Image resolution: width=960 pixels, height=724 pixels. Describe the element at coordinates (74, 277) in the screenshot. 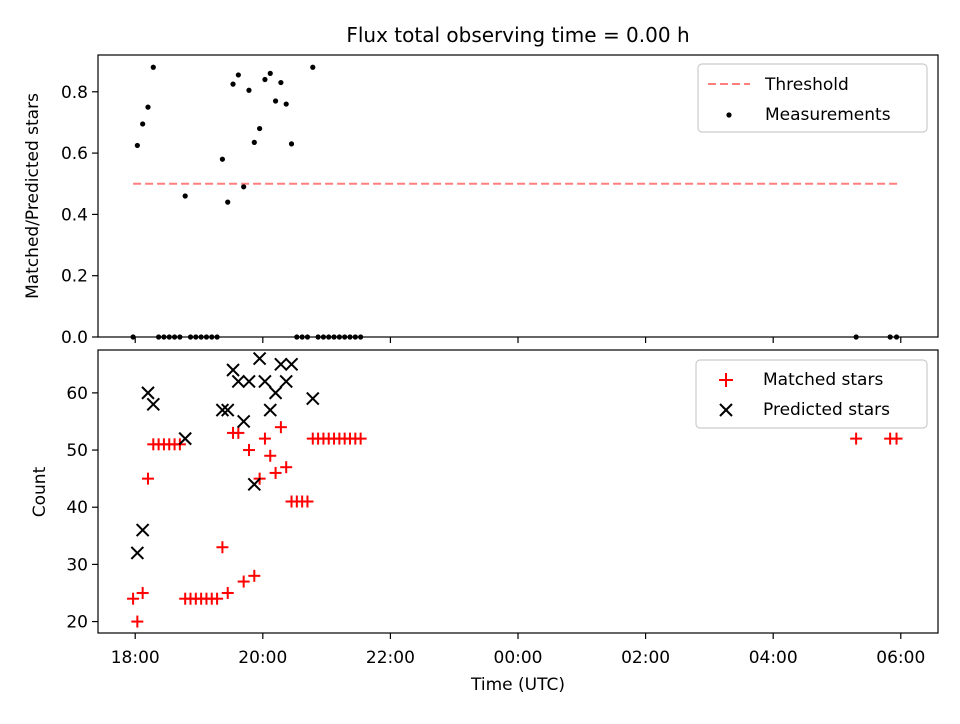

I see `top-y-tick-label: 0.2` at that location.